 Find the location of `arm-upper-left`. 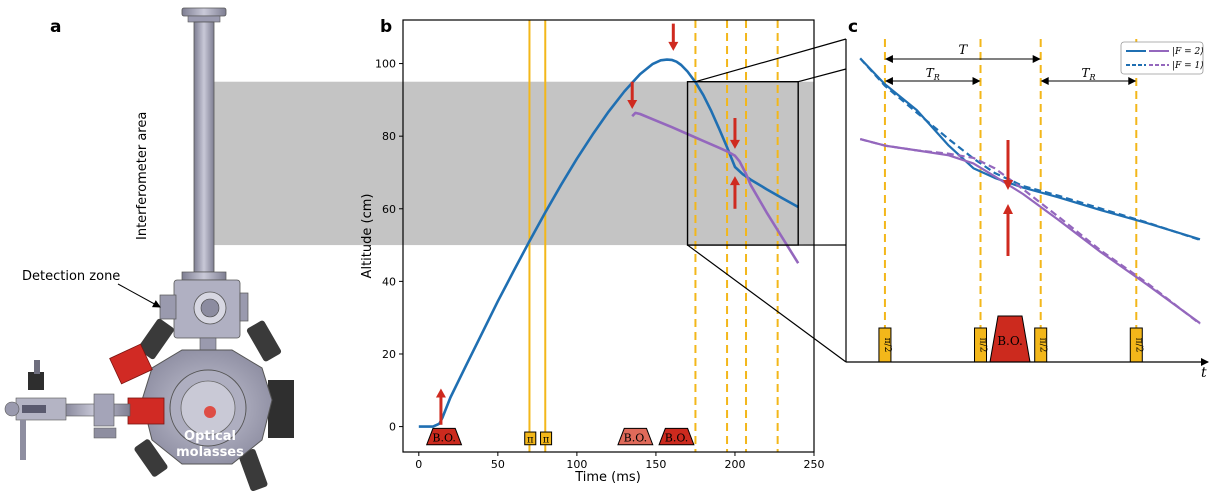

arm-upper-left is located at coordinates (156, 339).